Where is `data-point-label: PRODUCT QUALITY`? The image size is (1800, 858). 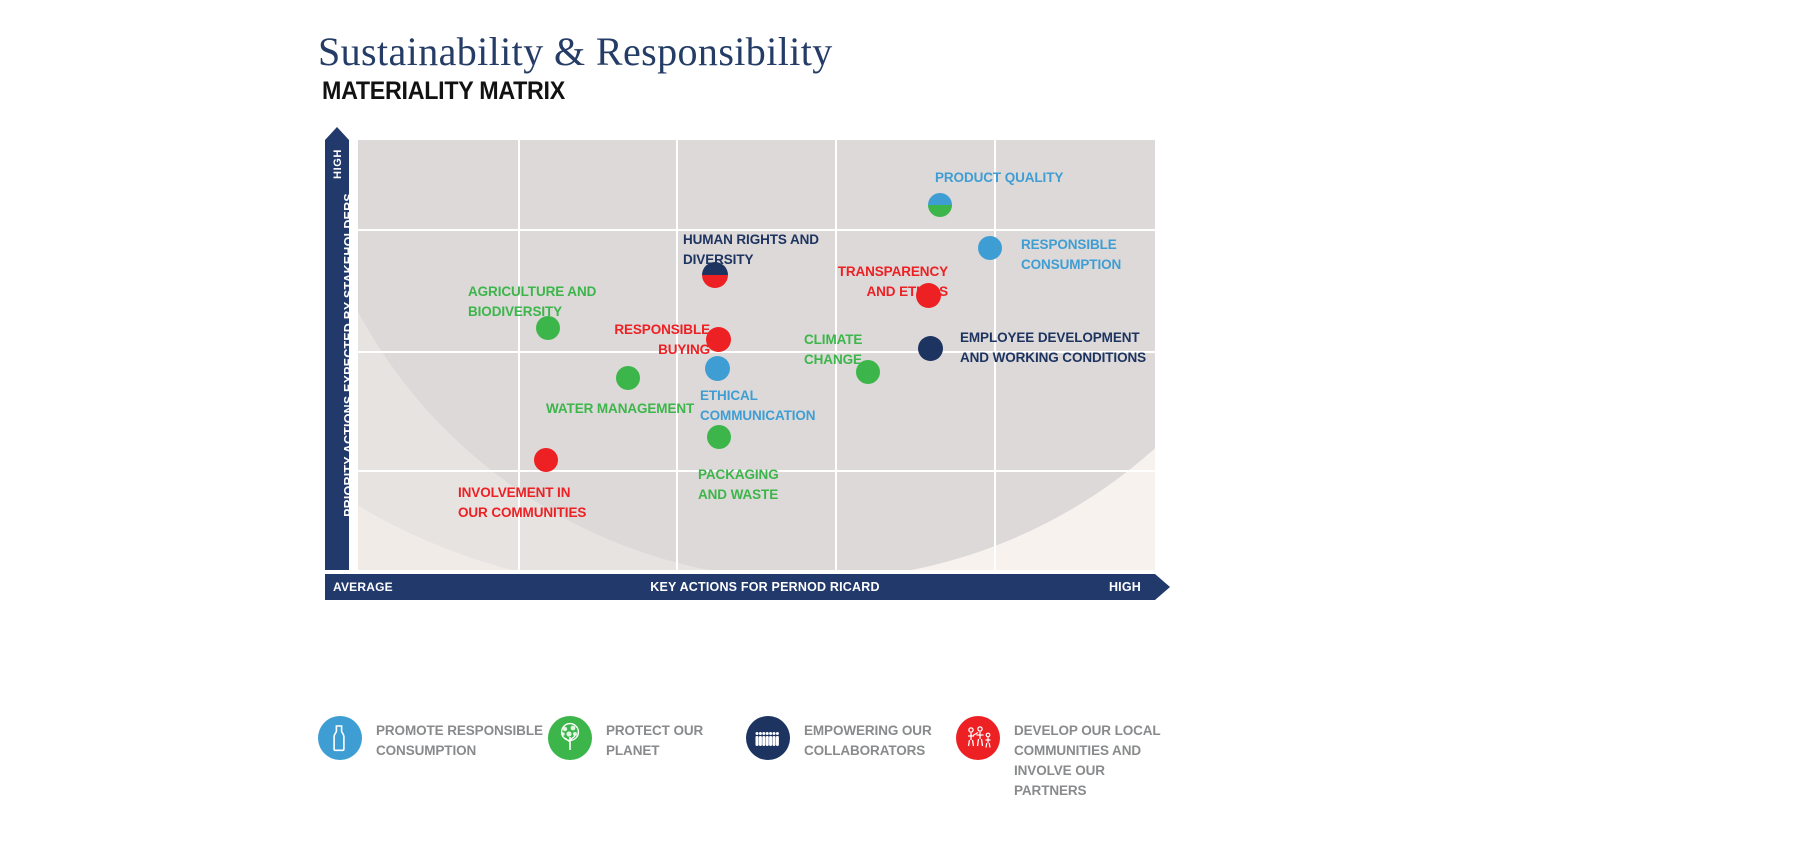
data-point-label: PRODUCT QUALITY is located at coordinates (999, 177).